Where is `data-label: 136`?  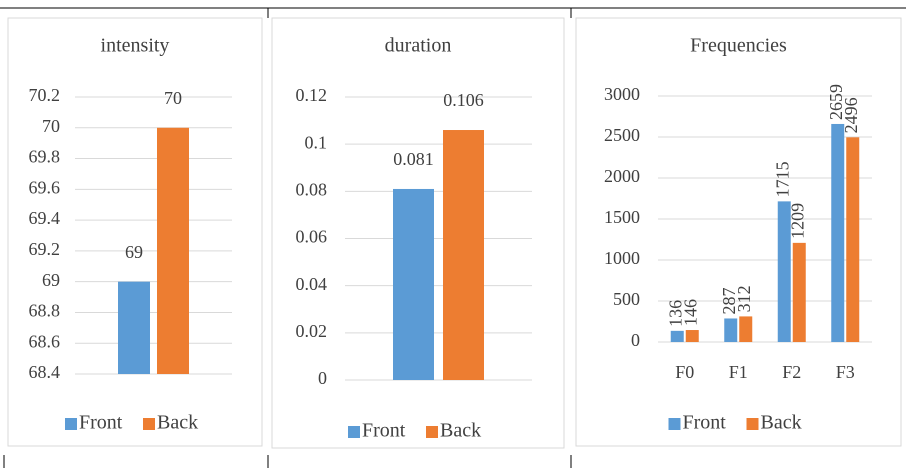
data-label: 136 is located at coordinates (675, 313).